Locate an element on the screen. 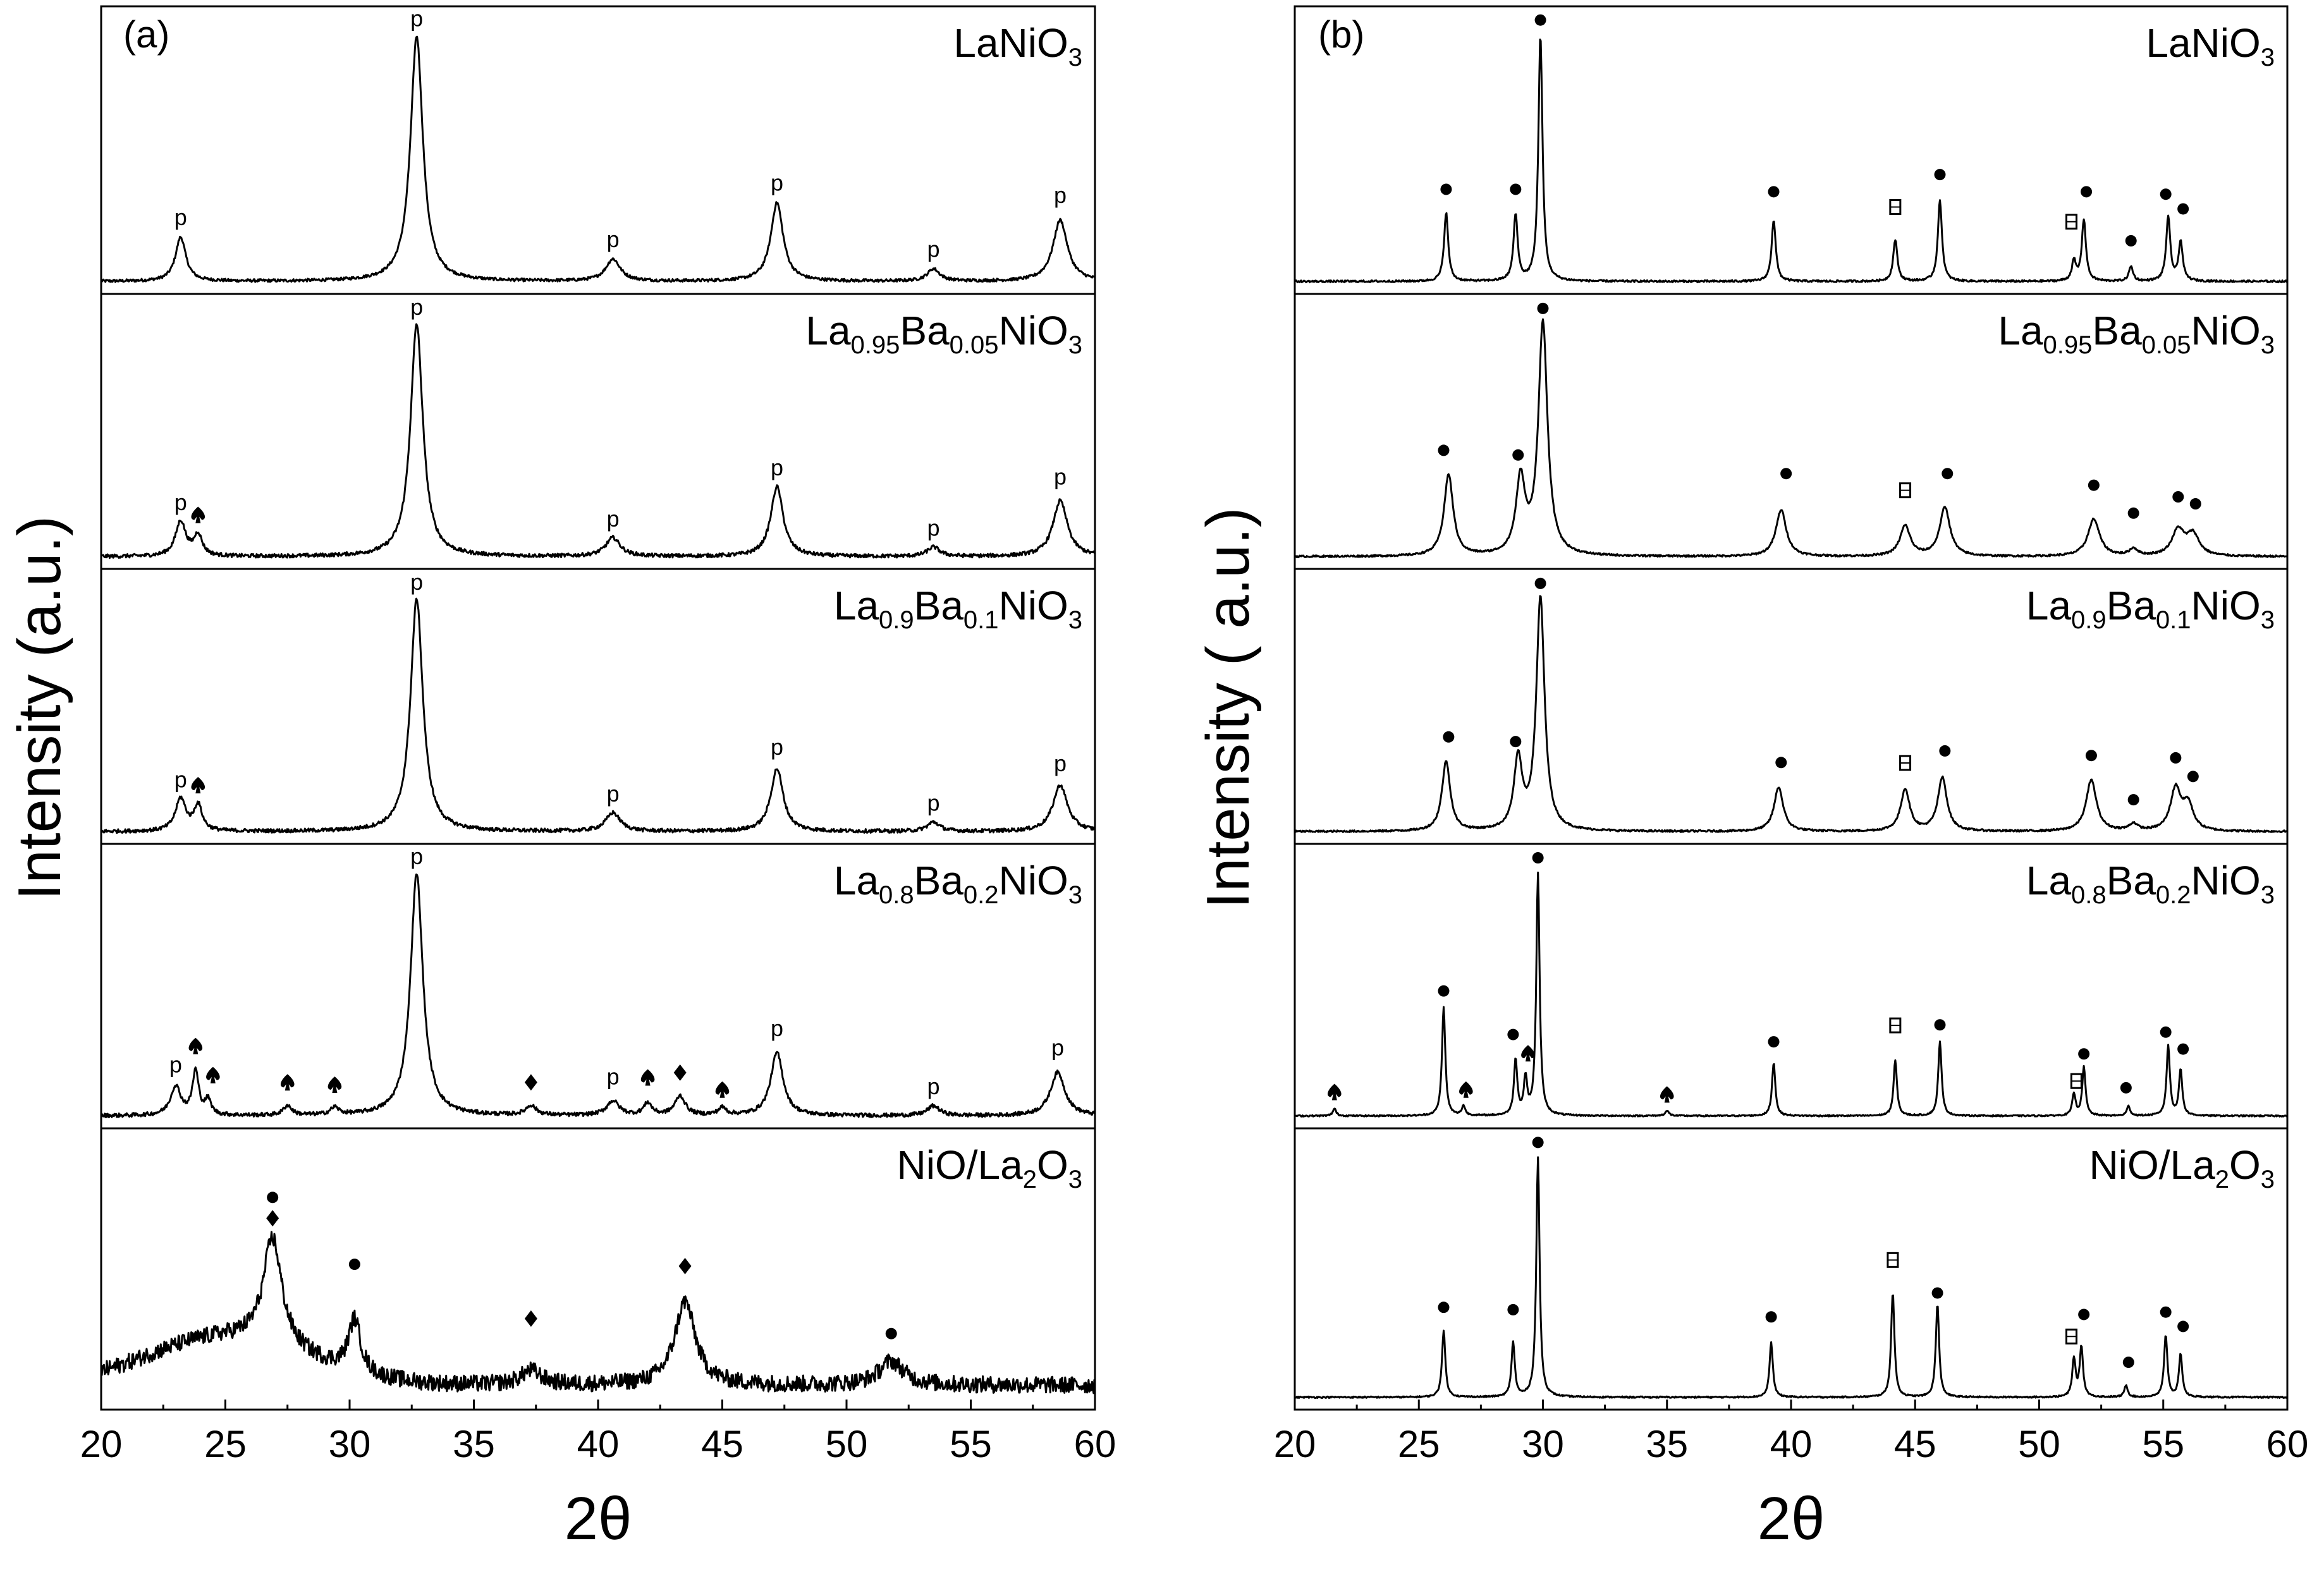  series-2: La0.95Ba0.05NiO3 p p p p p p is located at coordinates (598, 427).